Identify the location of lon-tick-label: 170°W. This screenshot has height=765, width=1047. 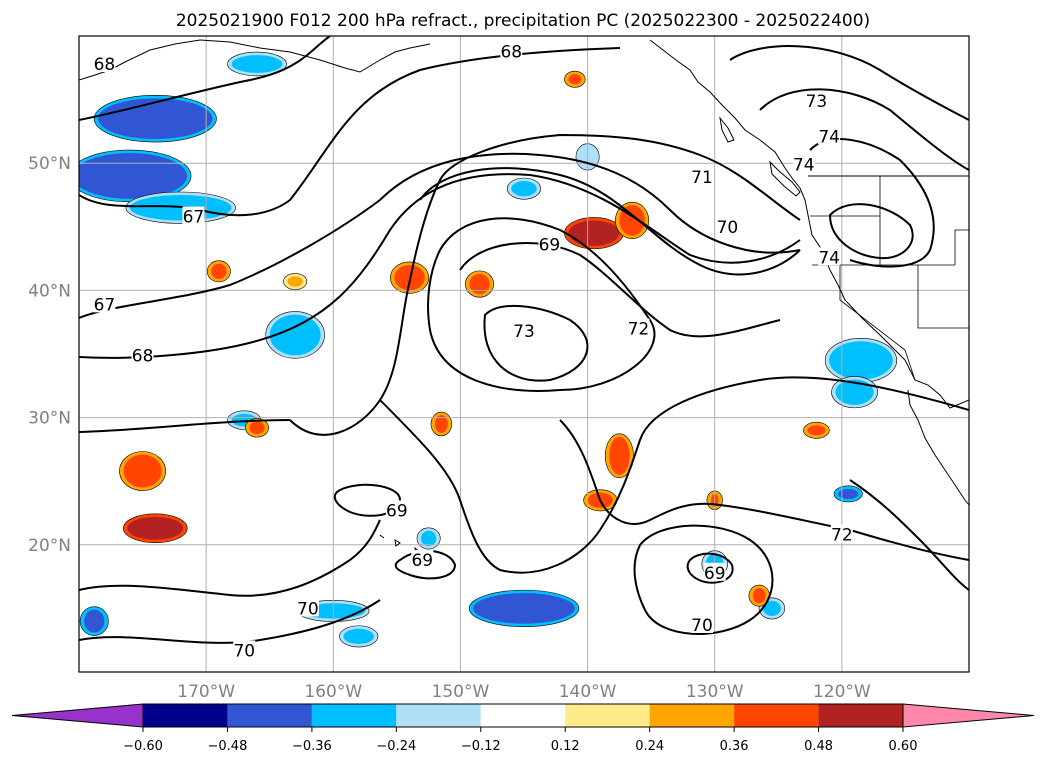
(206, 692).